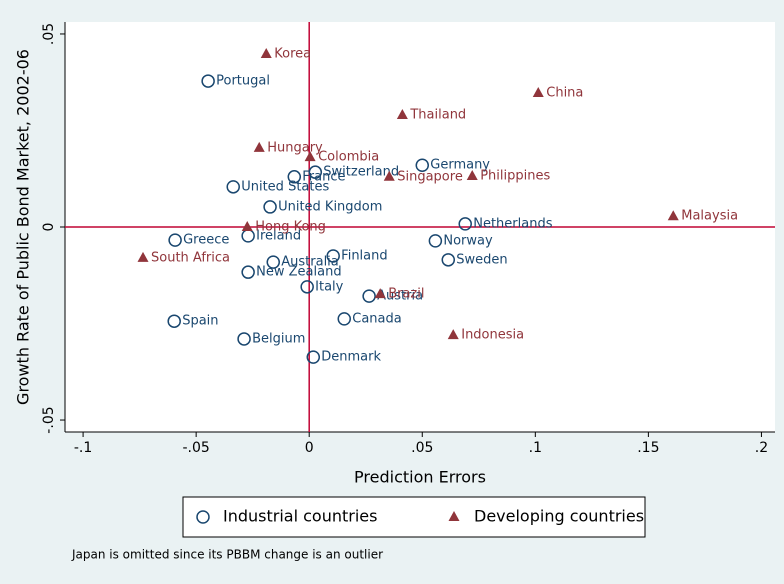 This screenshot has height=584, width=784. What do you see at coordinates (278, 235) in the screenshot?
I see `point-label: Ireland` at bounding box center [278, 235].